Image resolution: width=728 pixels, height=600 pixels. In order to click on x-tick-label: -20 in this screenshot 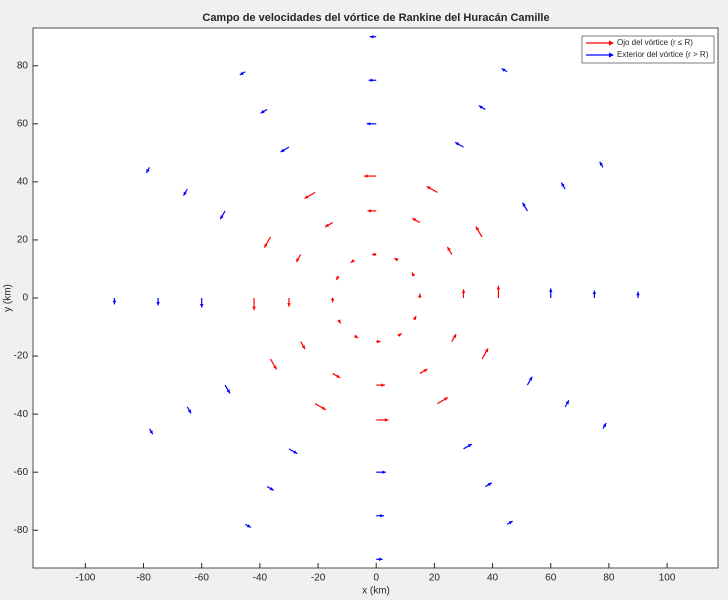, I will do `click(318, 578)`.